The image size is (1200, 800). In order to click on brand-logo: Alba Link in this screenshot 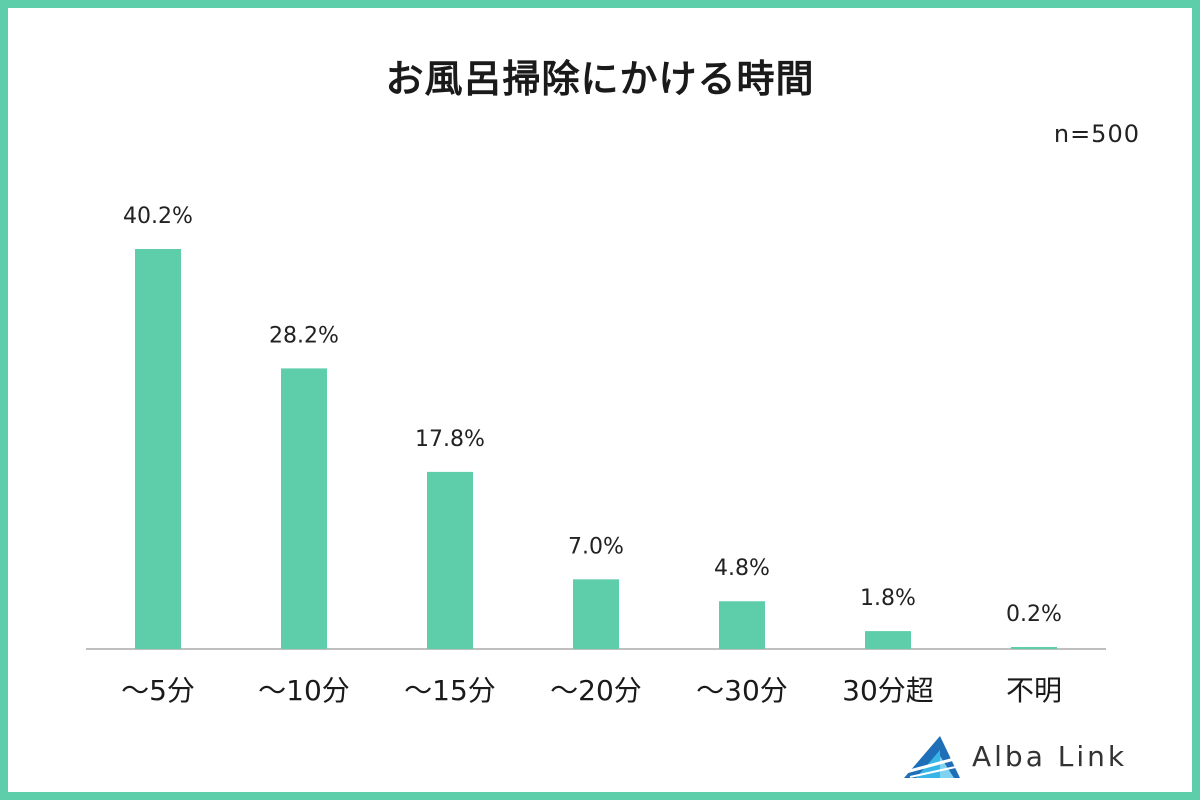, I will do `click(1030, 757)`.